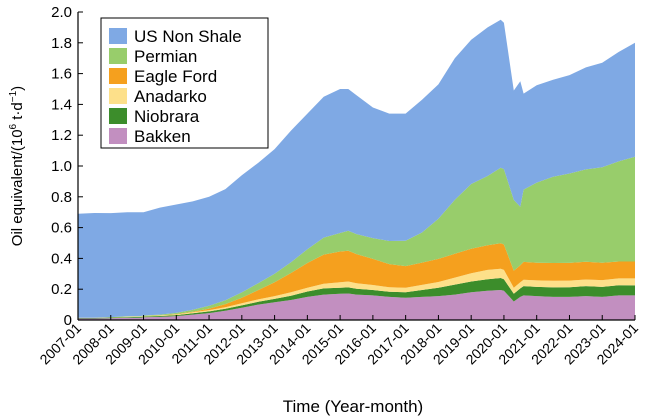 Image resolution: width=650 pixels, height=419 pixels. Describe the element at coordinates (118, 36) in the screenshot. I see `legend-swatch-us-non-shale` at that location.